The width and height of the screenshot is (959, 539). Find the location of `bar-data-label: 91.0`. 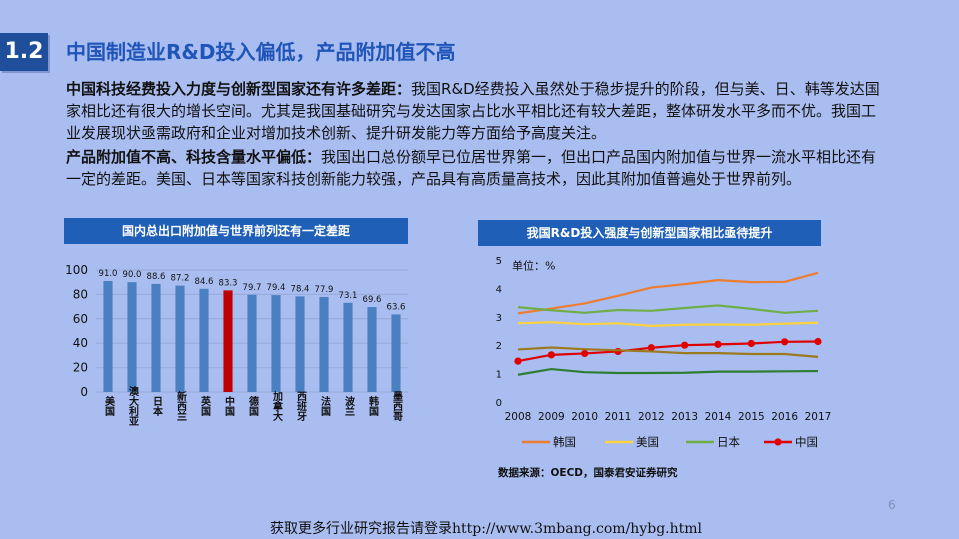

bar-data-label: 91.0 is located at coordinates (108, 274).